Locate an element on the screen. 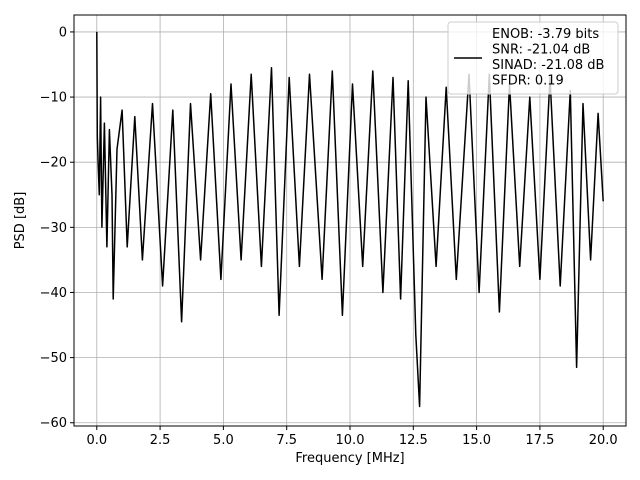  y-tick-label: −20 is located at coordinates (53, 163).